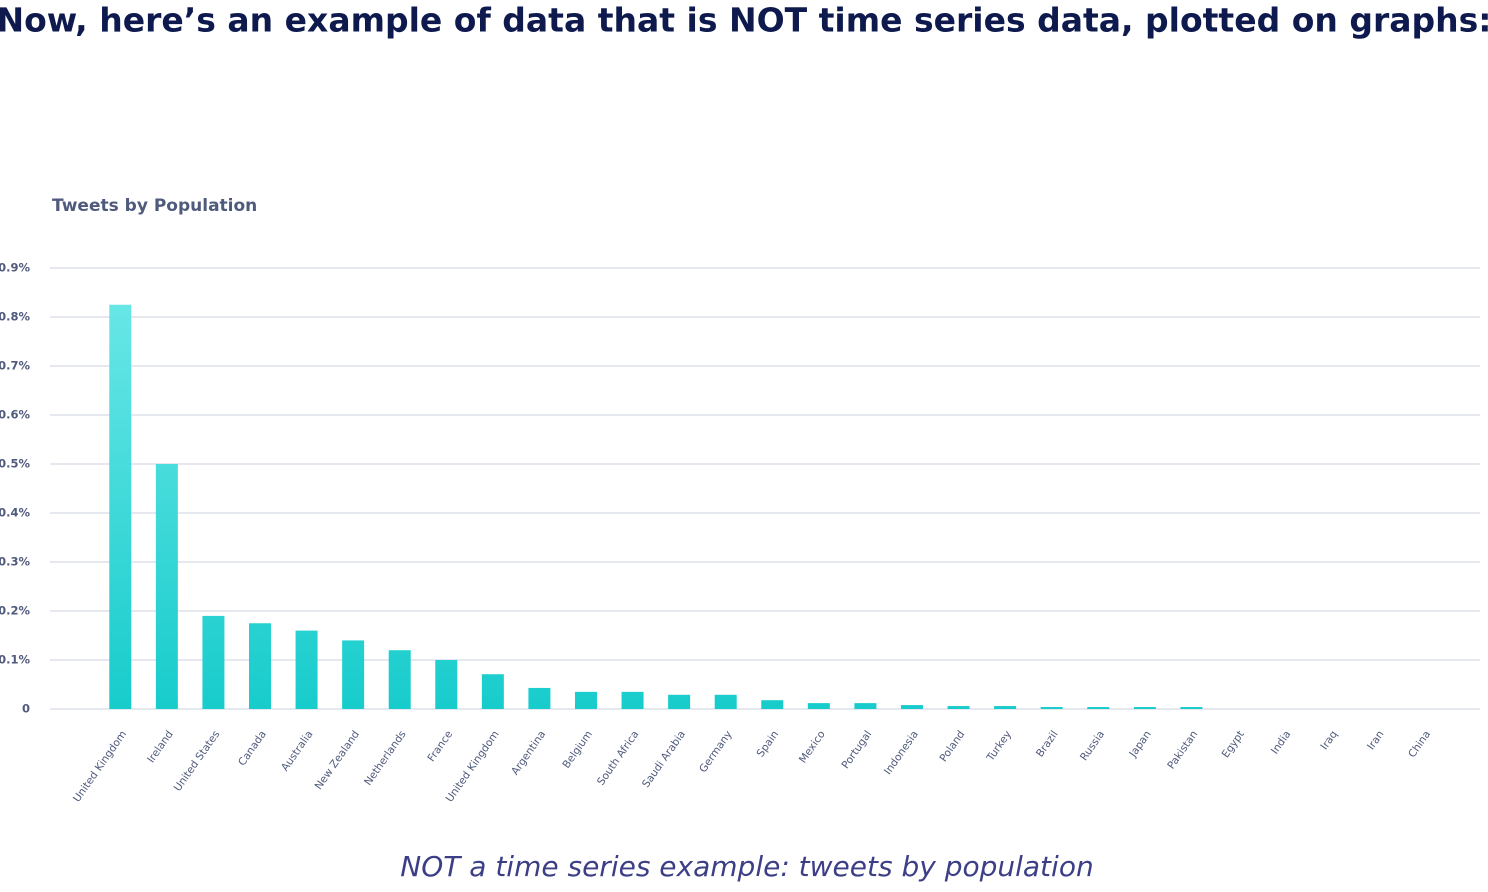 This screenshot has width=1488, height=892. Describe the element at coordinates (999, 747) in the screenshot. I see `x-tick-label: Turkey` at that location.